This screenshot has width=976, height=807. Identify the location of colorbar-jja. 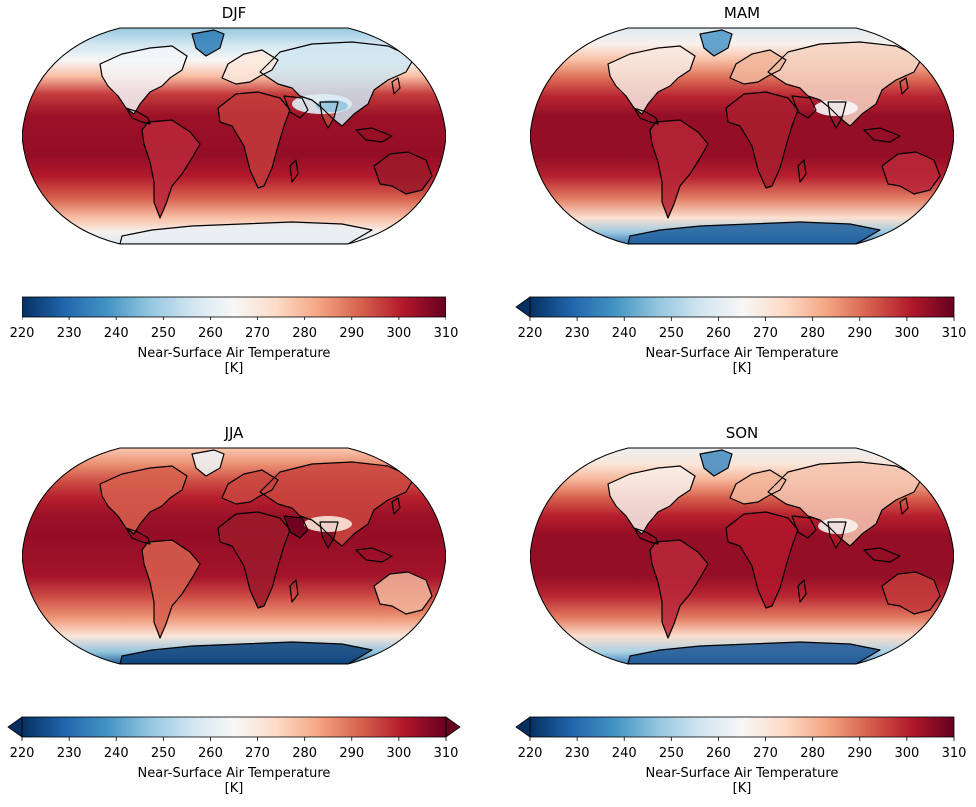
(234, 728).